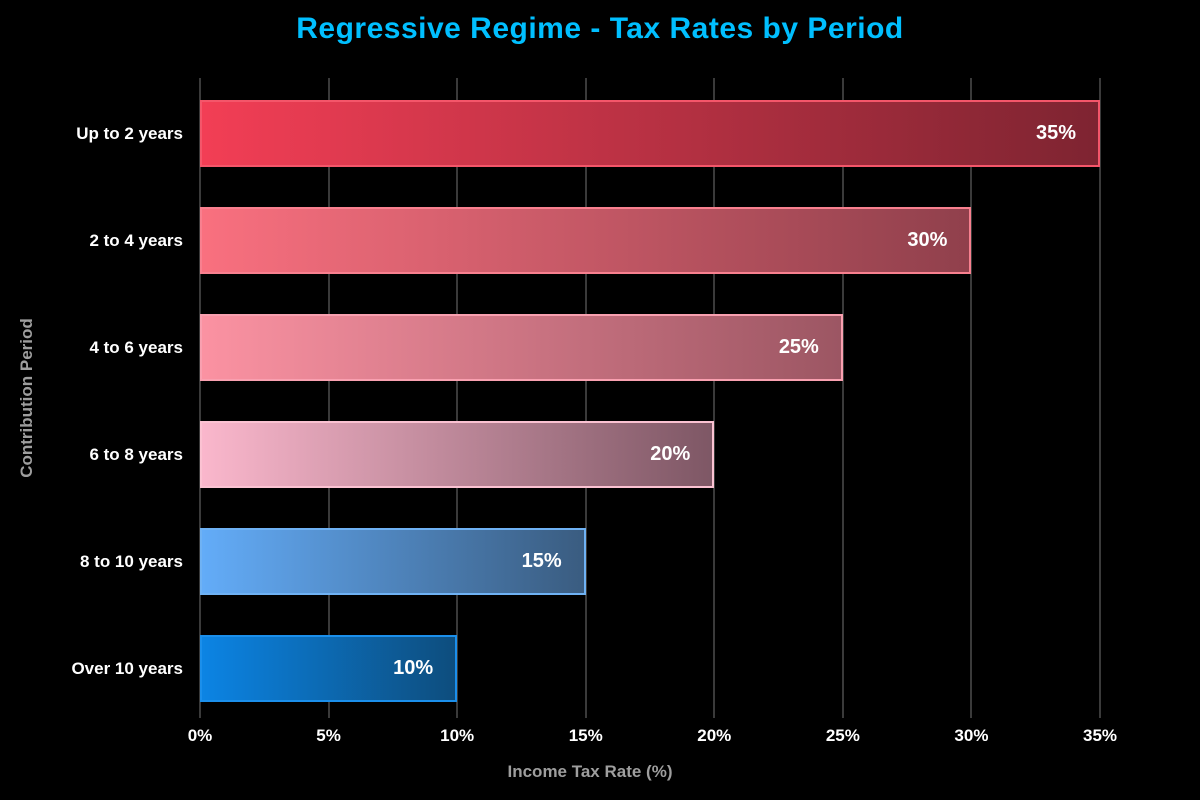  Describe the element at coordinates (328, 735) in the screenshot. I see `x-tick-label: 5%` at that location.